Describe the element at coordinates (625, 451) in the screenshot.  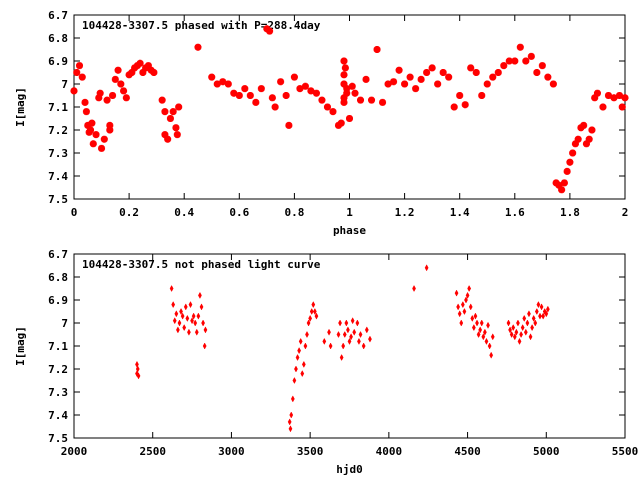
I see `unphased-x-tick-label: 5500` at that location.